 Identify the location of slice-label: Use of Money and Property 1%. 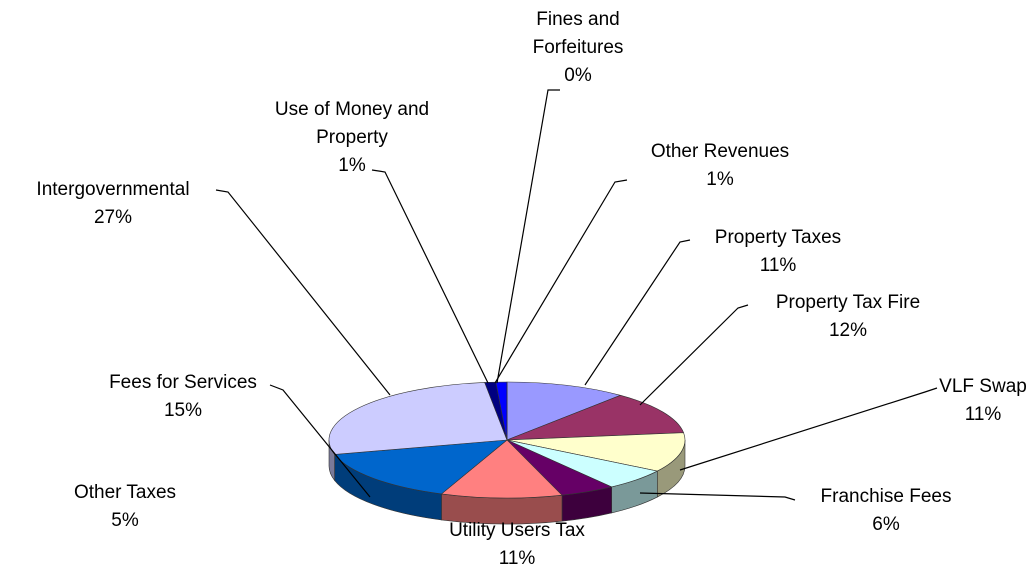
(352, 138).